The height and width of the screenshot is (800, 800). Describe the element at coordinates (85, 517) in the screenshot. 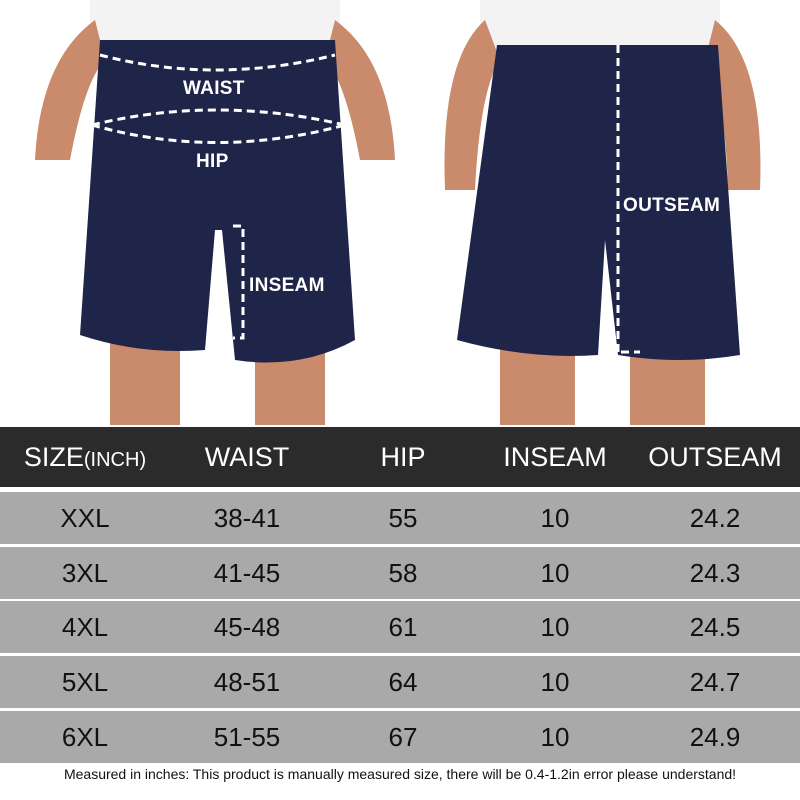

I see `cell-size: XXL` at that location.